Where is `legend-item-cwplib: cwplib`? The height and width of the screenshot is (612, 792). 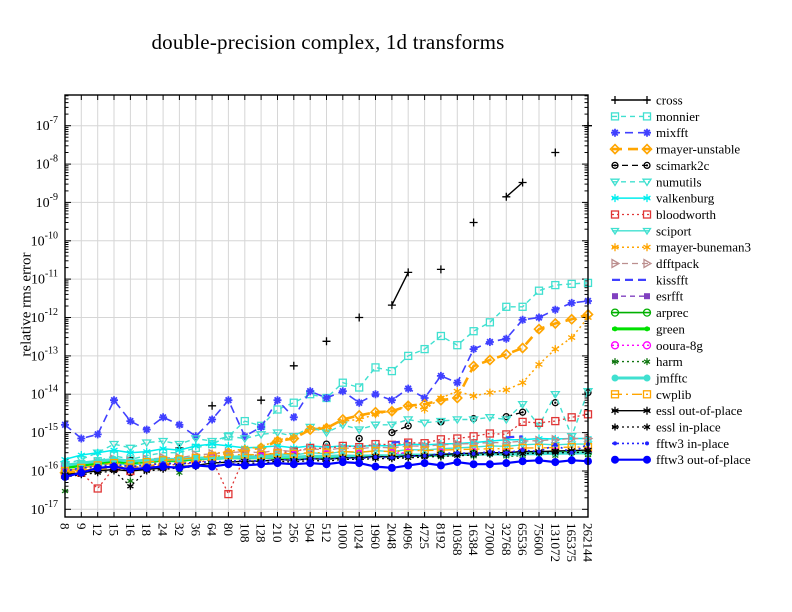
legend-item-cwplib: cwplib is located at coordinates (650, 394).